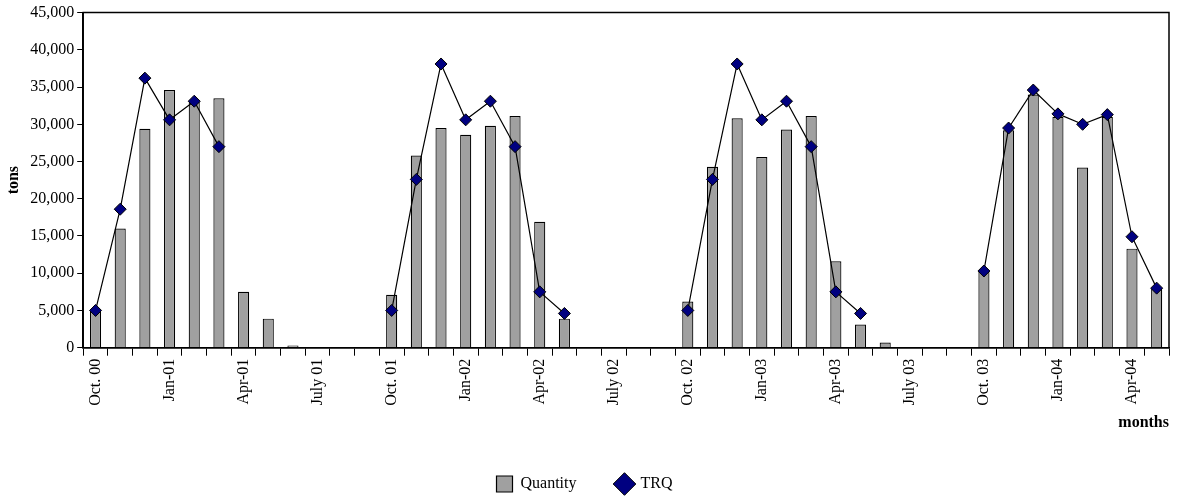 The width and height of the screenshot is (1179, 502). Describe the element at coordinates (390, 382) in the screenshot. I see `x-tick-label: Oct. 01` at that location.